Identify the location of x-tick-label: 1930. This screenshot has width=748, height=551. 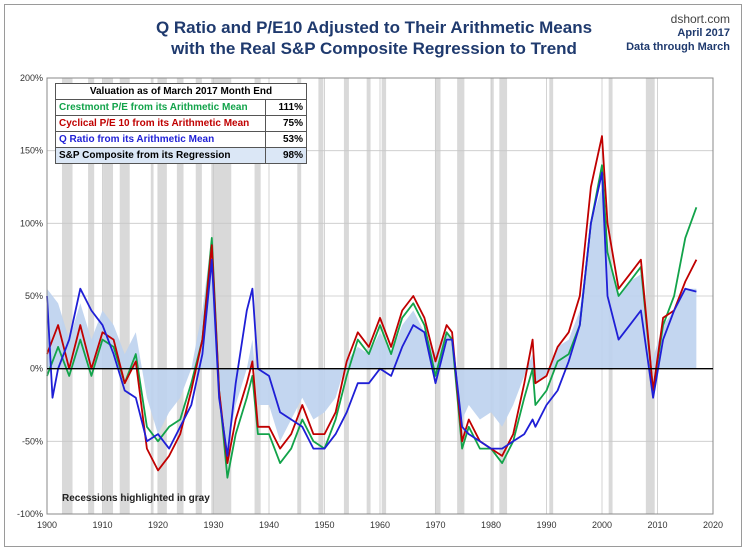
(213, 525).